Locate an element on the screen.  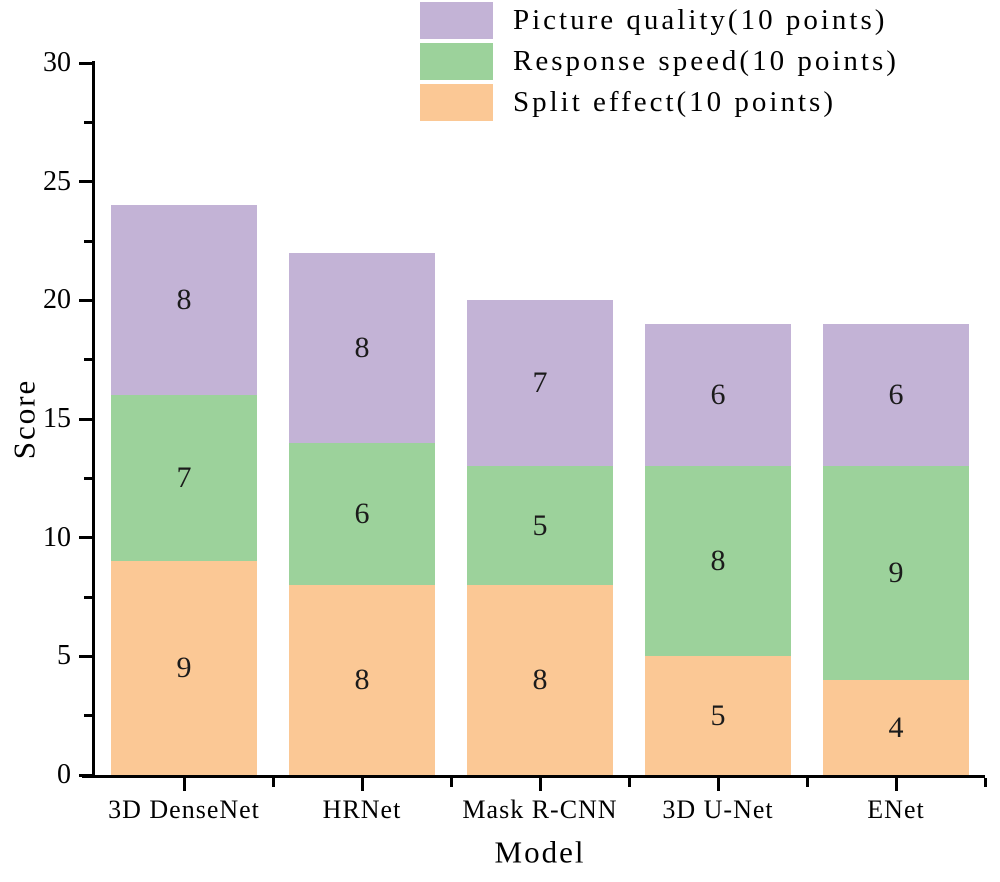
legend-row: Response speed(10 points) is located at coordinates (659, 61).